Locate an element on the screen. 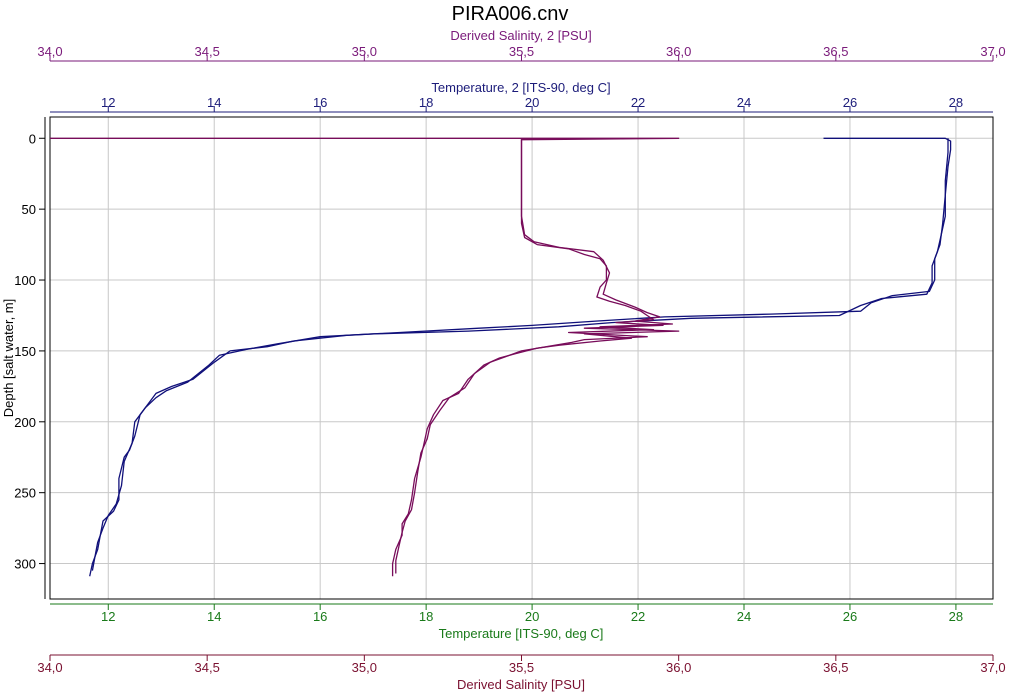 This screenshot has height=692, width=1024. temperature-bottom-axis-label: Temperature [ITS-90, deg C] is located at coordinates (521, 633).